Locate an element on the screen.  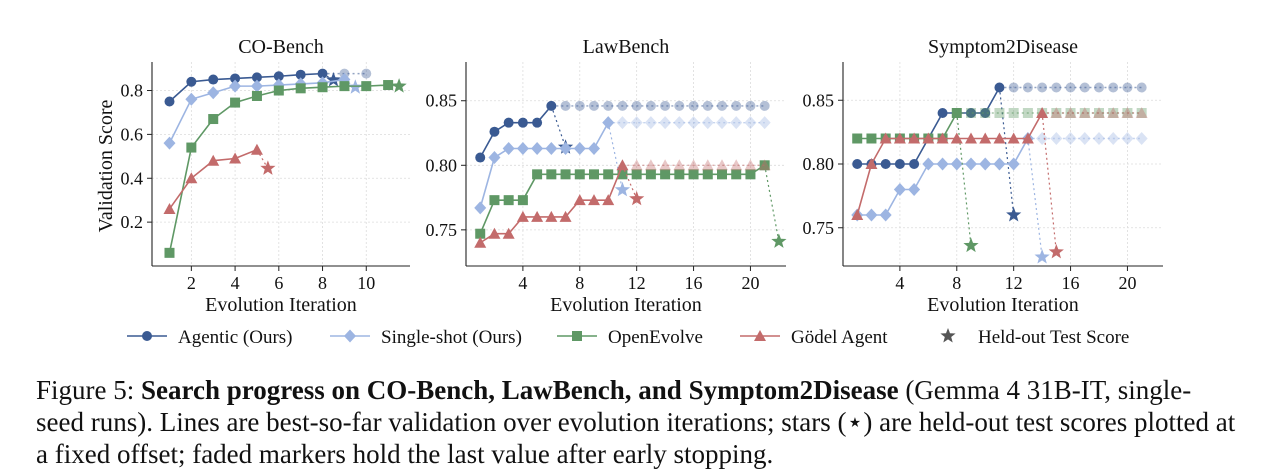
chart-title: LawBench is located at coordinates (626, 47).